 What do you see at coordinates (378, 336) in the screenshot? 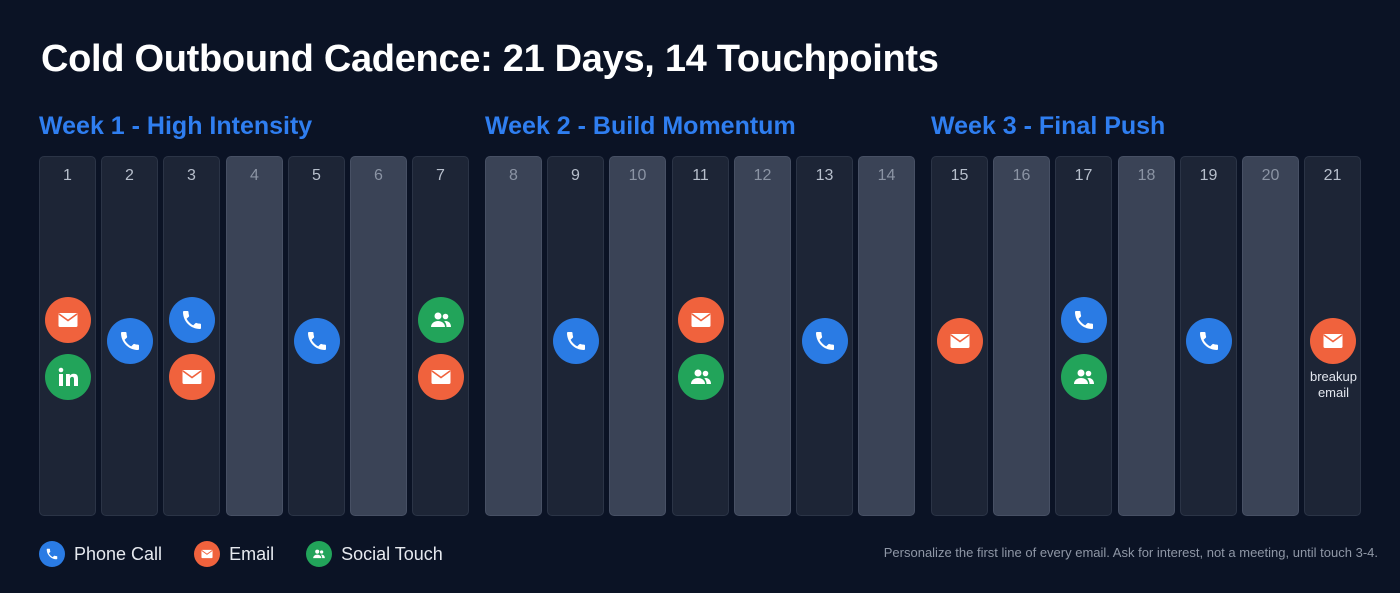
I see `rest-day-column: 6` at bounding box center [378, 336].